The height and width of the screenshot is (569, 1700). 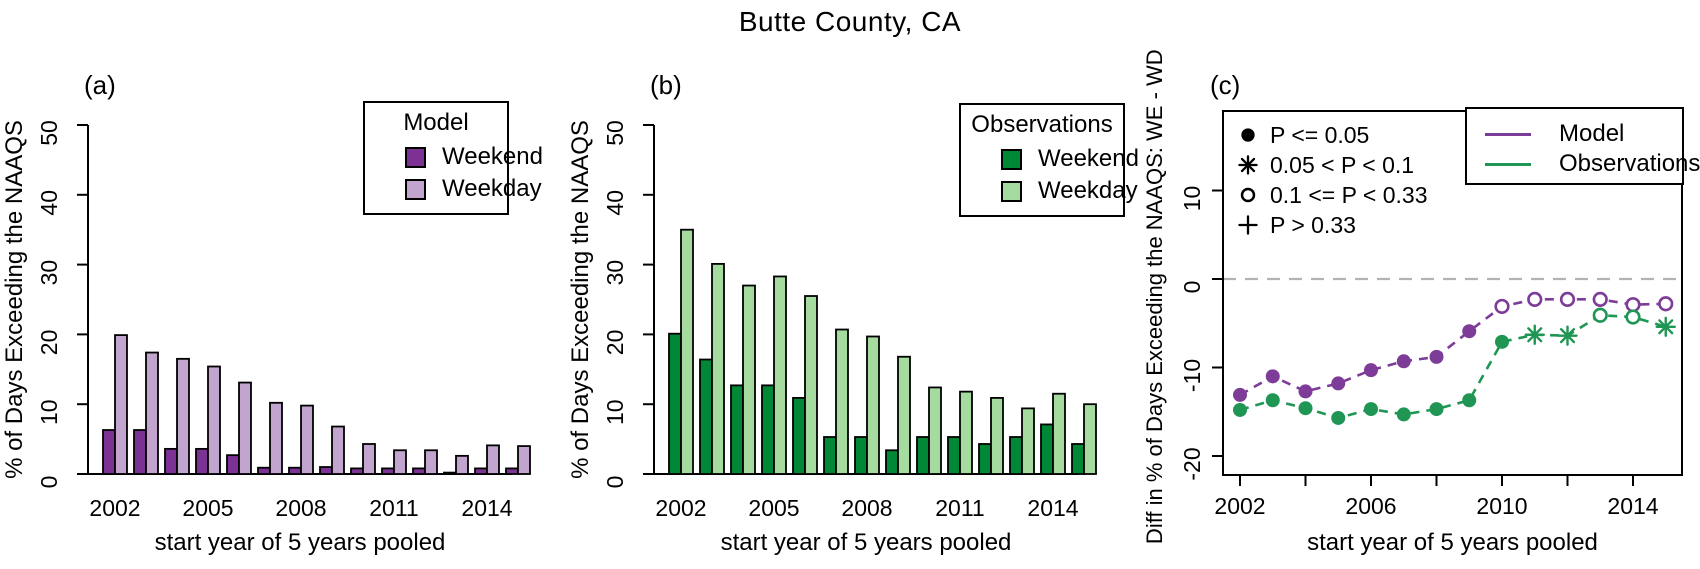 What do you see at coordinates (1592, 164) in the screenshot?
I see `legend-item-observations: Observations` at bounding box center [1592, 164].